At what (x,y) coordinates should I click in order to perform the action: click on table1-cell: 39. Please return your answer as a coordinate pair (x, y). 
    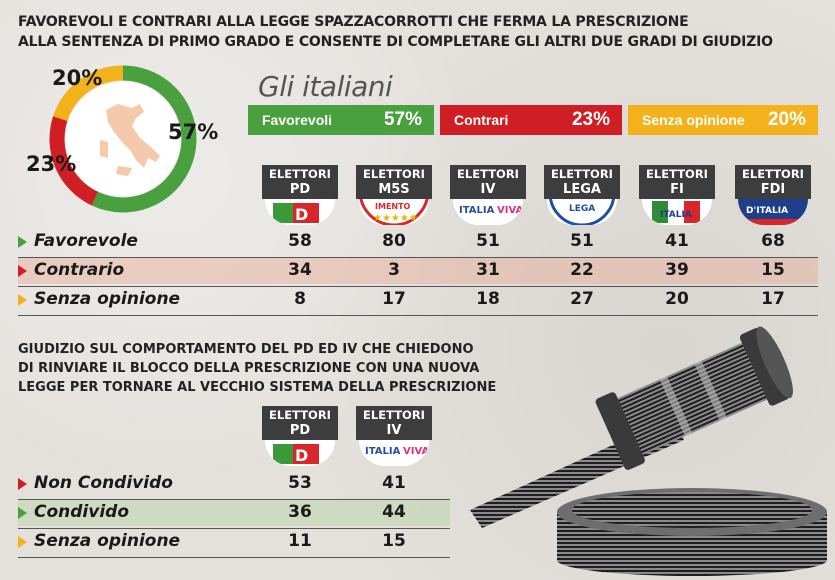
    Looking at the image, I should click on (677, 270).